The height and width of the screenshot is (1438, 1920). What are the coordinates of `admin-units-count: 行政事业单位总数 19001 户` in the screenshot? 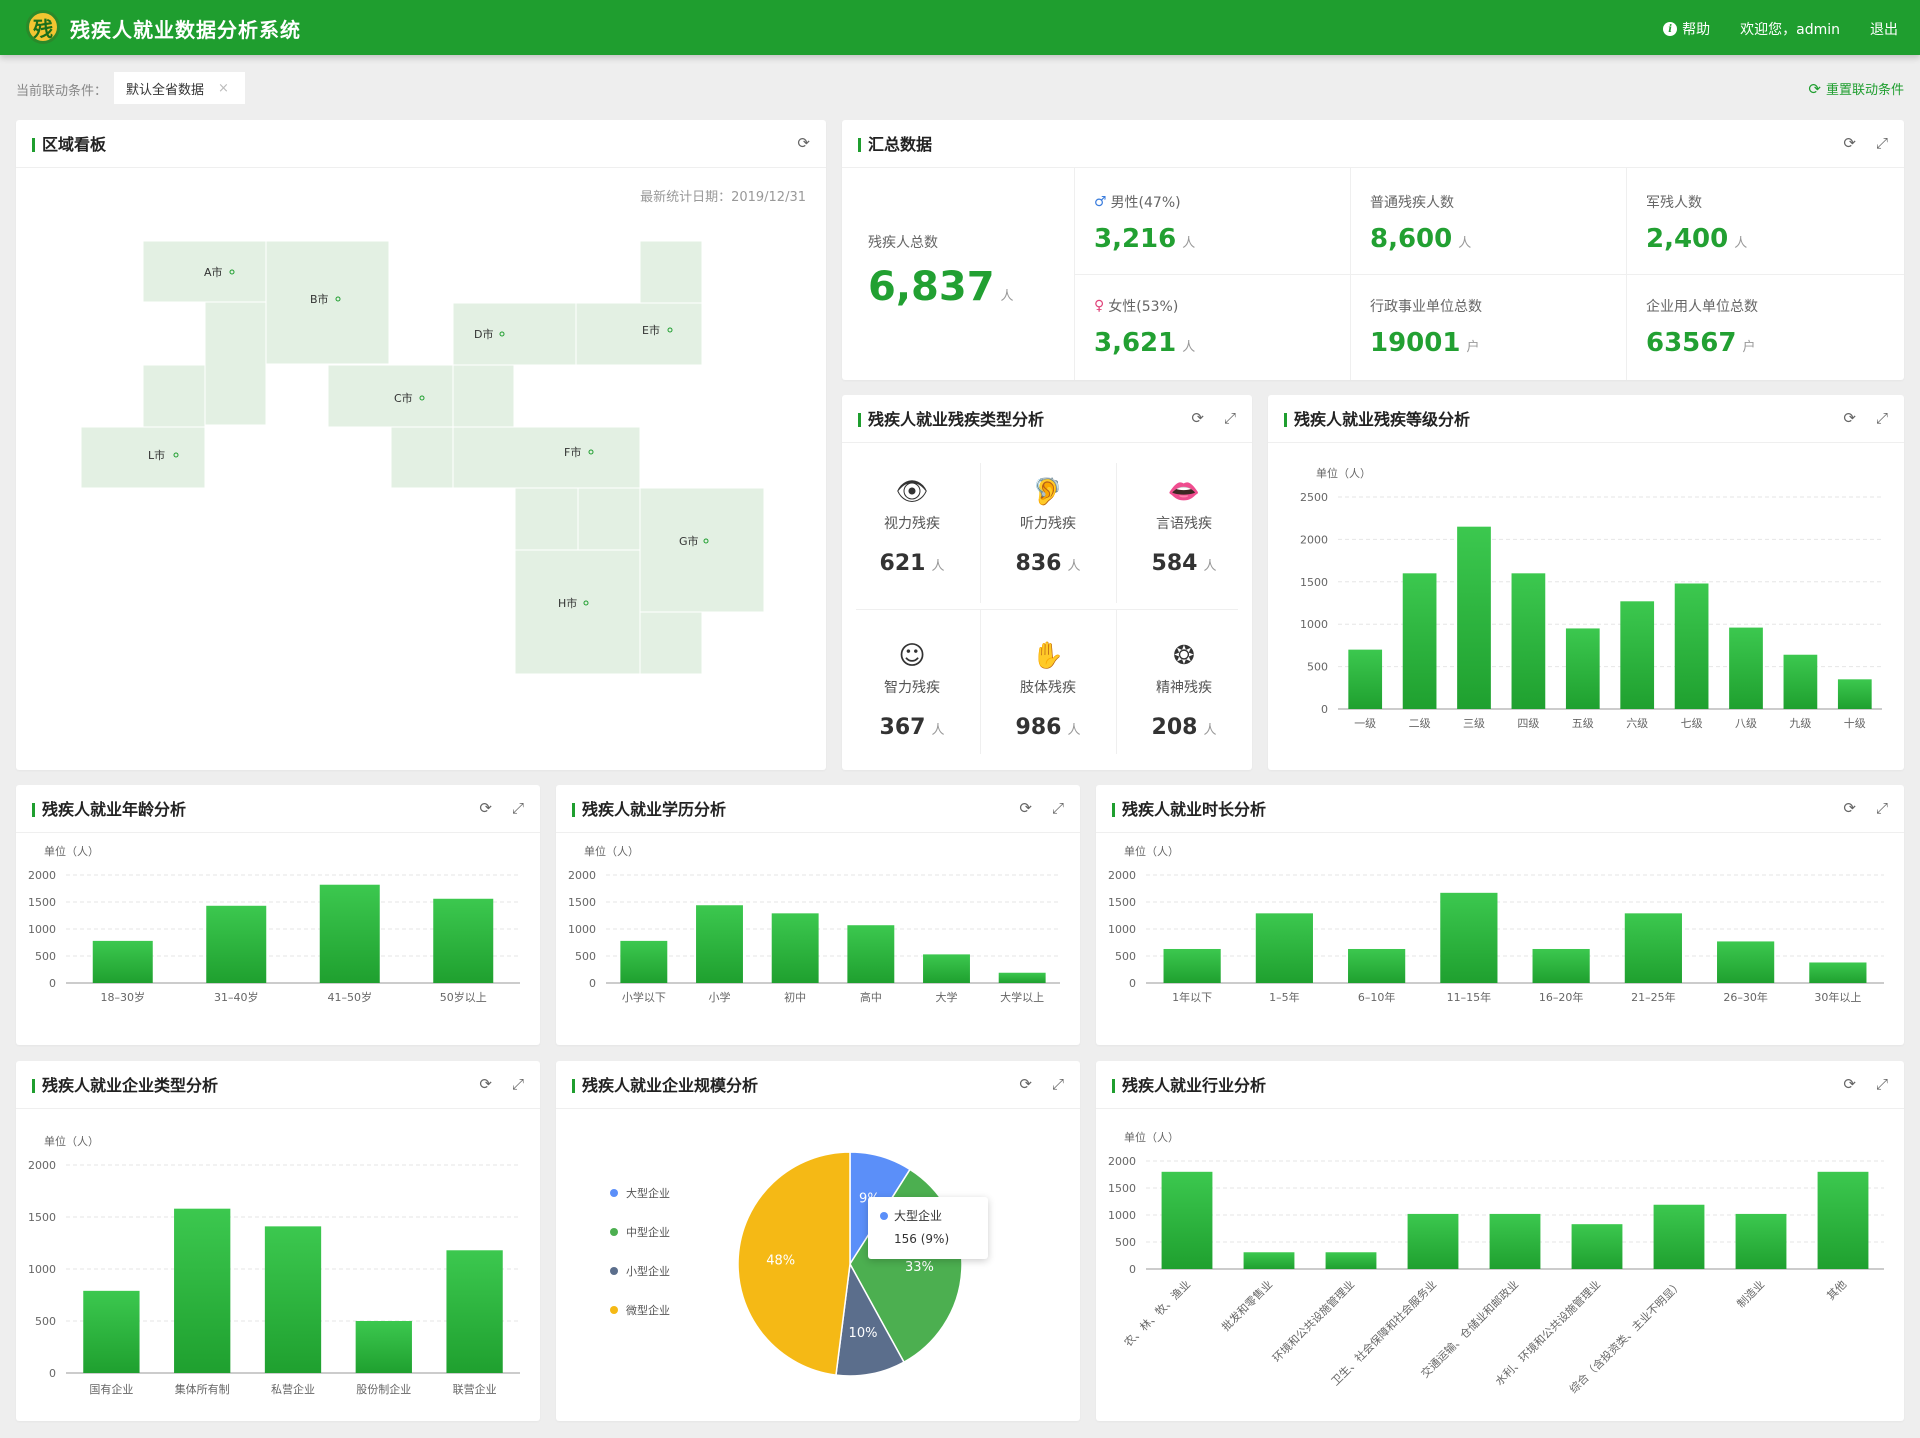 It's located at (1426, 328).